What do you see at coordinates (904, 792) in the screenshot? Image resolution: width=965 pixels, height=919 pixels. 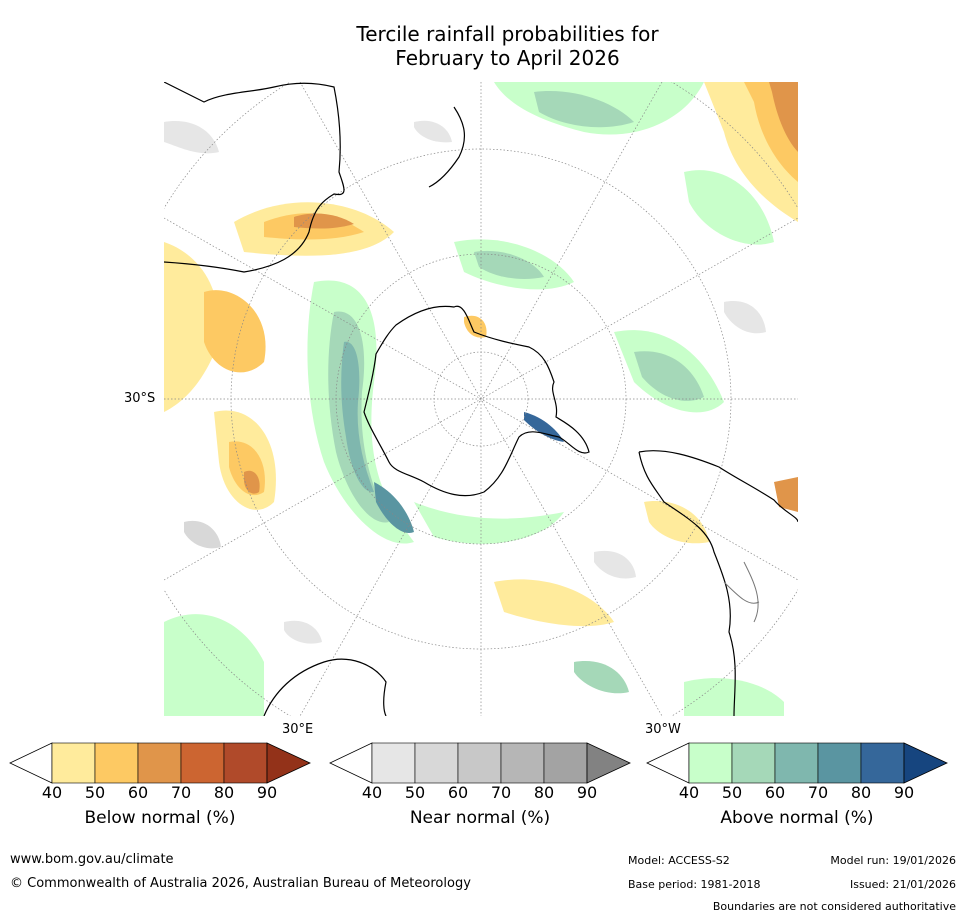 I see `colorbar-above-tick: 90` at bounding box center [904, 792].